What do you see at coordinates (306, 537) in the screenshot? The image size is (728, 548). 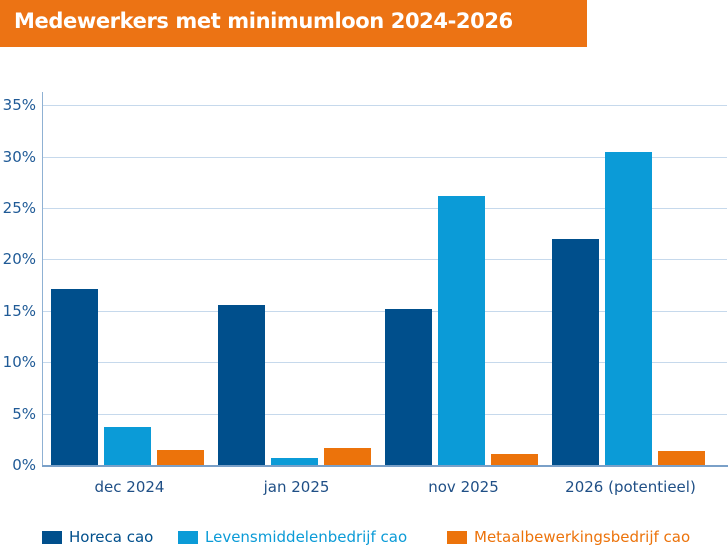 I see `legend-label: Levensmiddelenbedrijf cao` at bounding box center [306, 537].